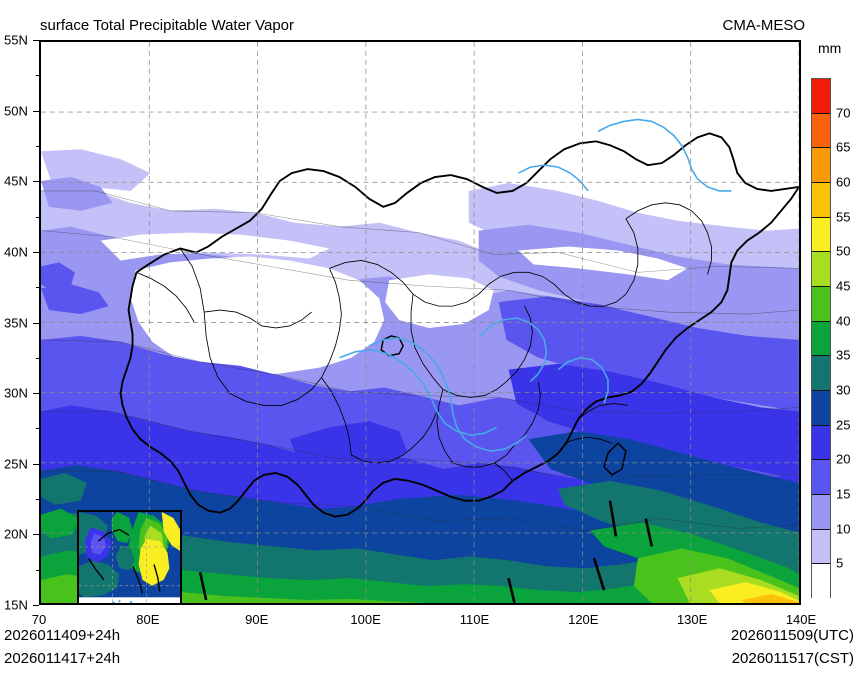 This screenshot has width=860, height=677. I want to click on valid-time-utc: 2026011509(UTC), so click(792, 635).